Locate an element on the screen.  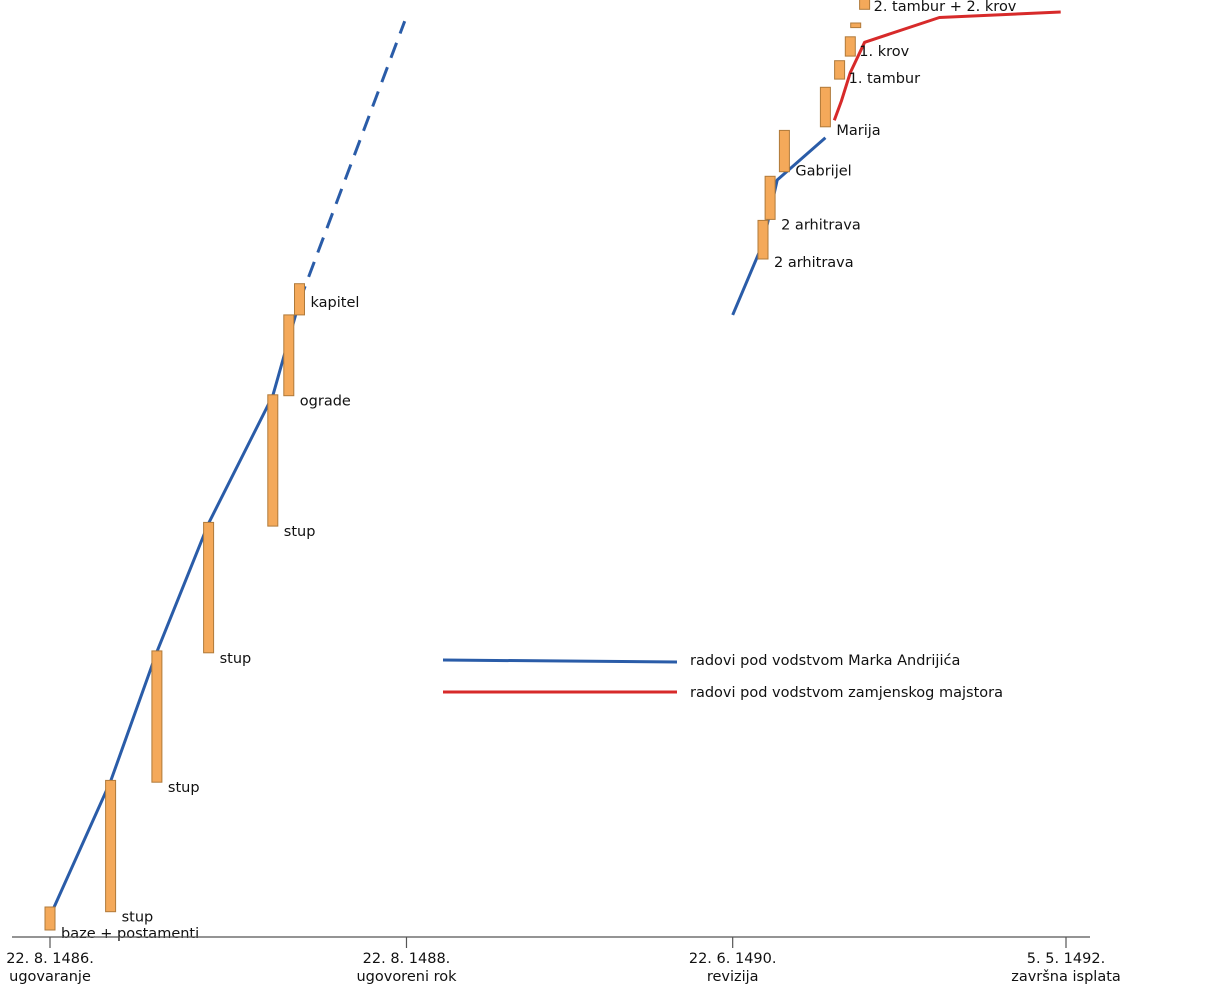
milestone-label-0: baze + postamenti is located at coordinates (130, 934).